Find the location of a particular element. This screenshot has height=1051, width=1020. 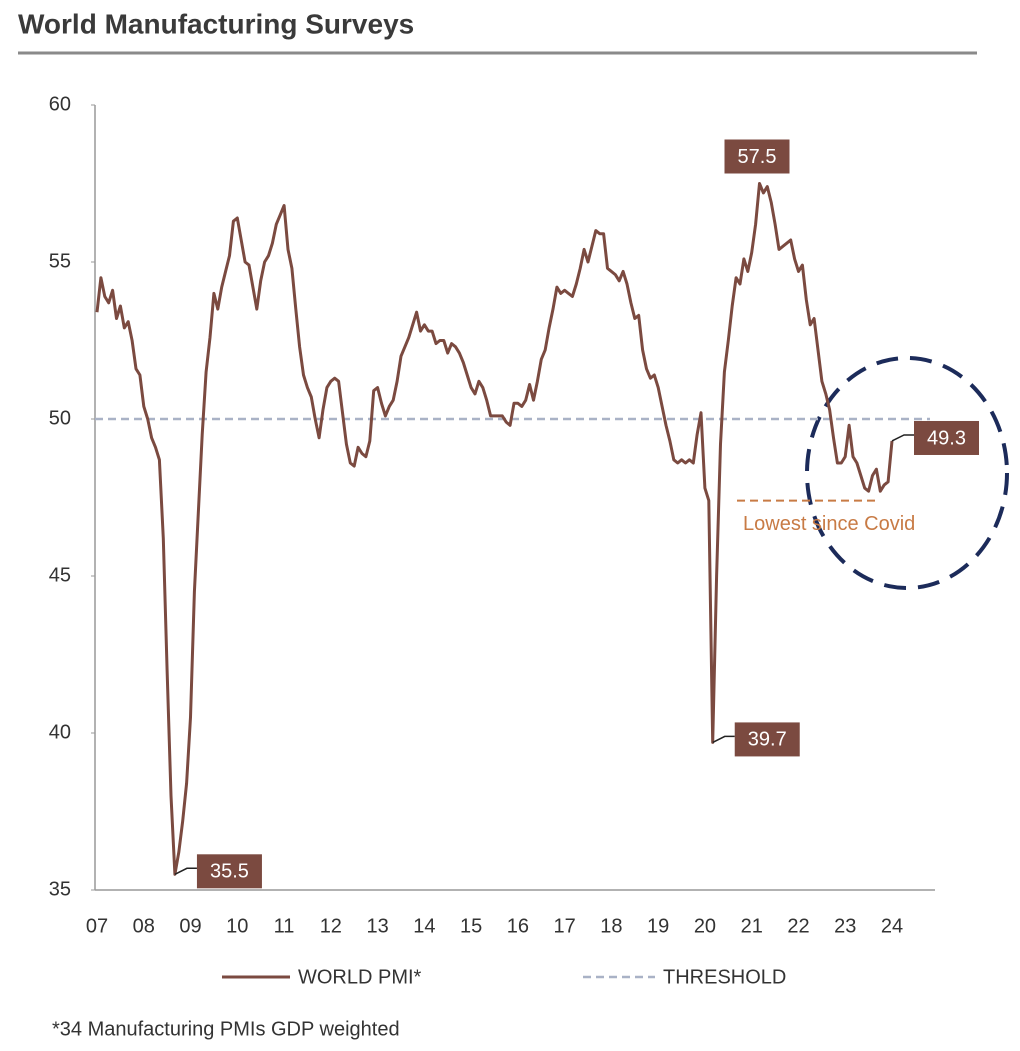

x-tick-label: 09 is located at coordinates (190, 926).